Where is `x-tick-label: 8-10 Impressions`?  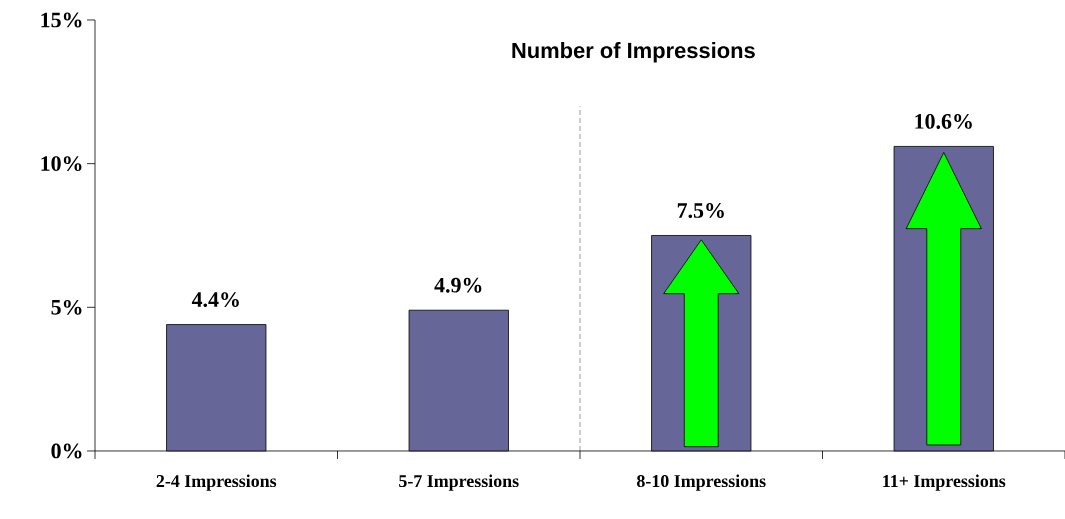 x-tick-label: 8-10 Impressions is located at coordinates (701, 482).